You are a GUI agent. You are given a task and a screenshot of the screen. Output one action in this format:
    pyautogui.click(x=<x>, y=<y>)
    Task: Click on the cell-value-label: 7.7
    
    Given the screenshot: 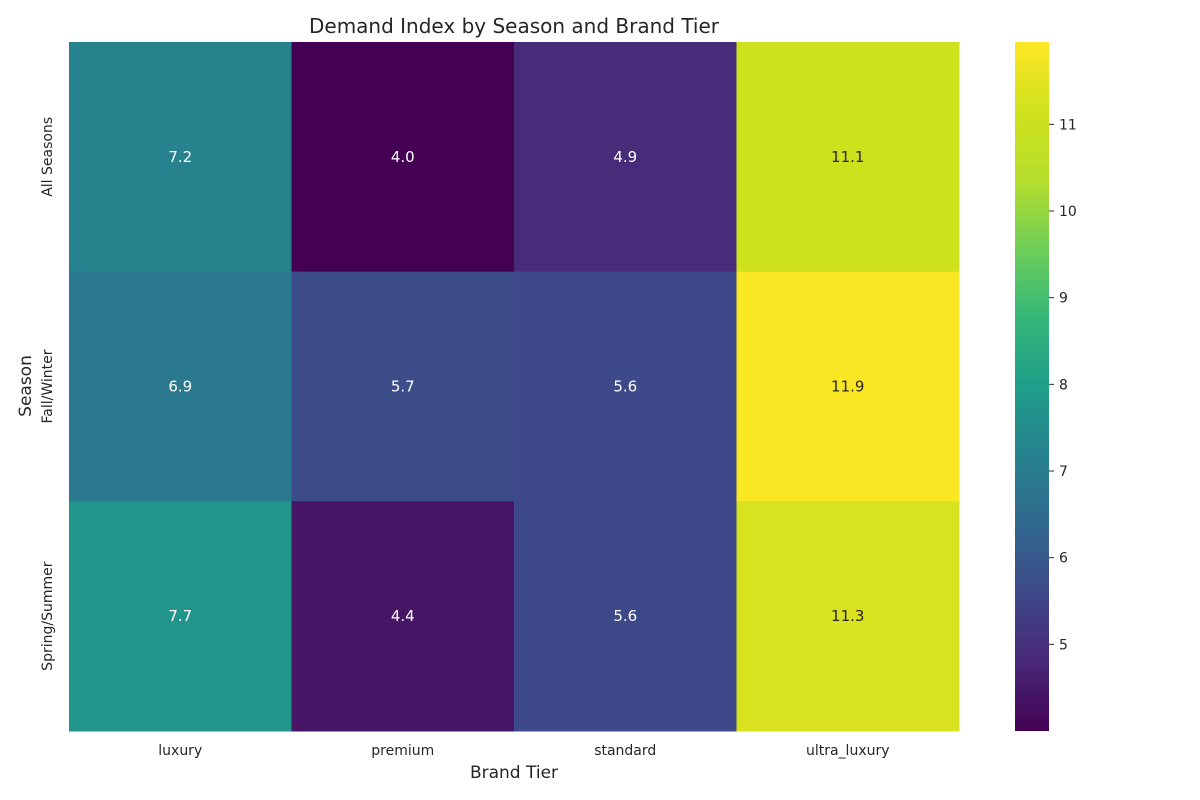 What is the action you would take?
    pyautogui.click(x=180, y=616)
    